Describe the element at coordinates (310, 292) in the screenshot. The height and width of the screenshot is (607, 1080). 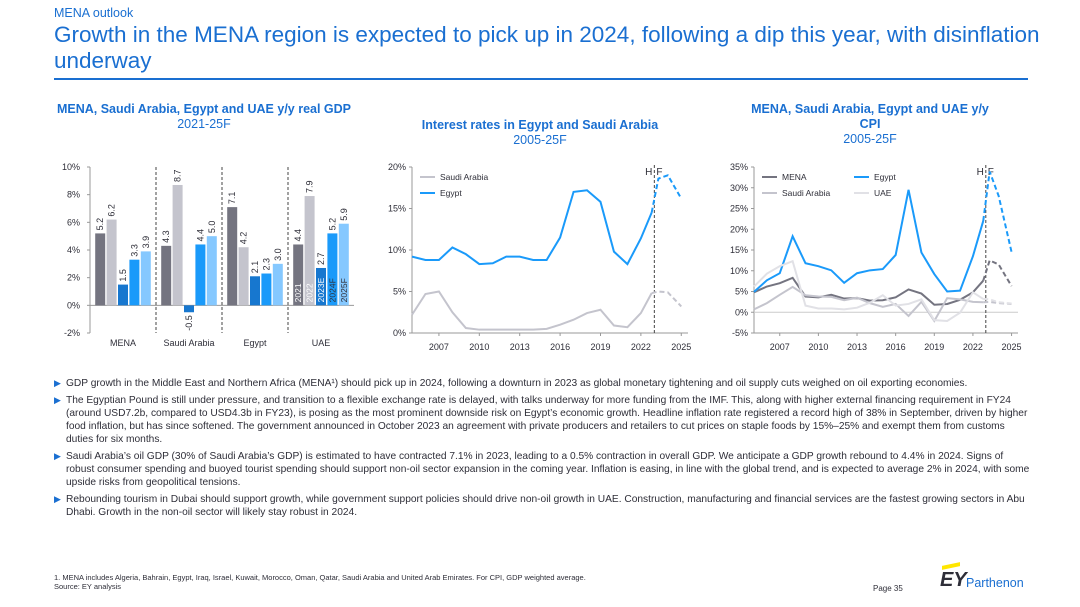
I see `gdp-series-inline-label: 2022` at that location.